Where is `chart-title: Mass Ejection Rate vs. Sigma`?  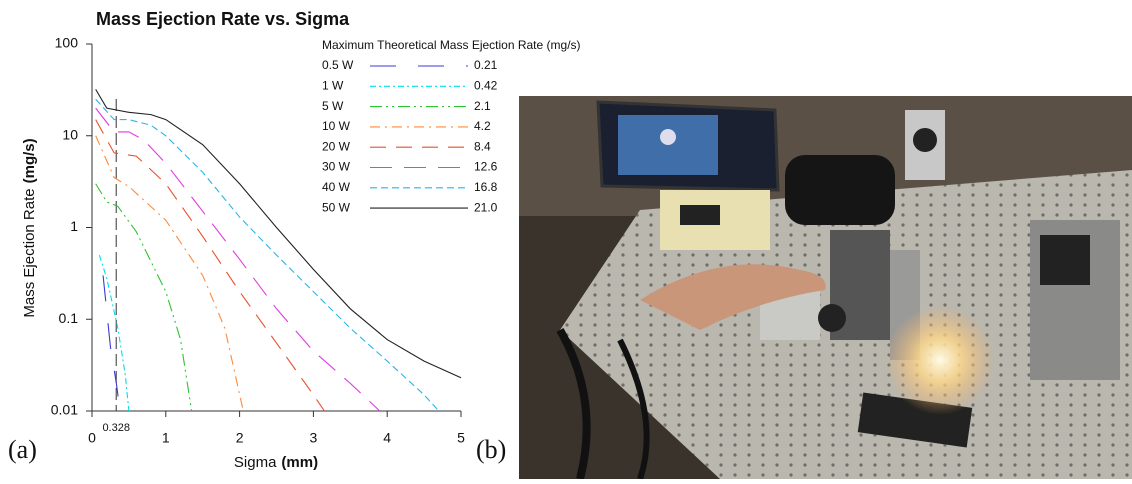 chart-title: Mass Ejection Rate vs. Sigma is located at coordinates (223, 19).